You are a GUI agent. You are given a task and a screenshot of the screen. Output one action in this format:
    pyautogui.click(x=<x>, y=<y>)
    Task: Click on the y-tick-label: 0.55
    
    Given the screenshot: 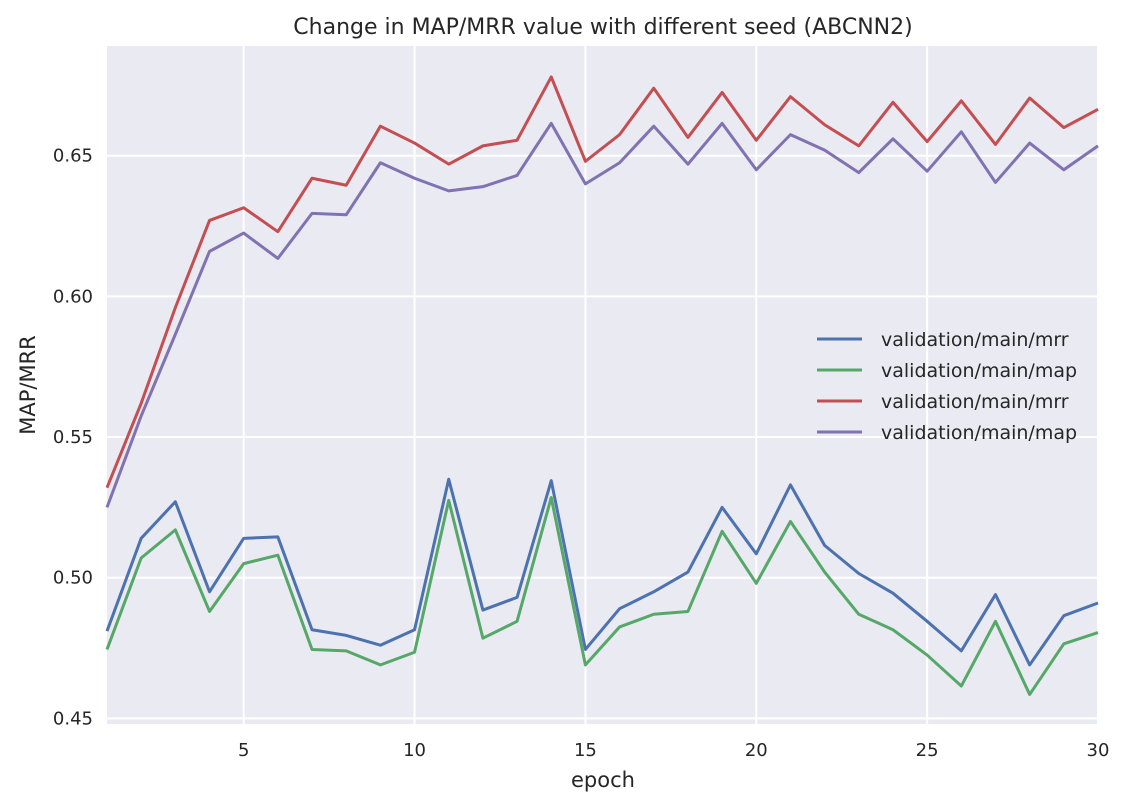 What is the action you would take?
    pyautogui.click(x=73, y=437)
    